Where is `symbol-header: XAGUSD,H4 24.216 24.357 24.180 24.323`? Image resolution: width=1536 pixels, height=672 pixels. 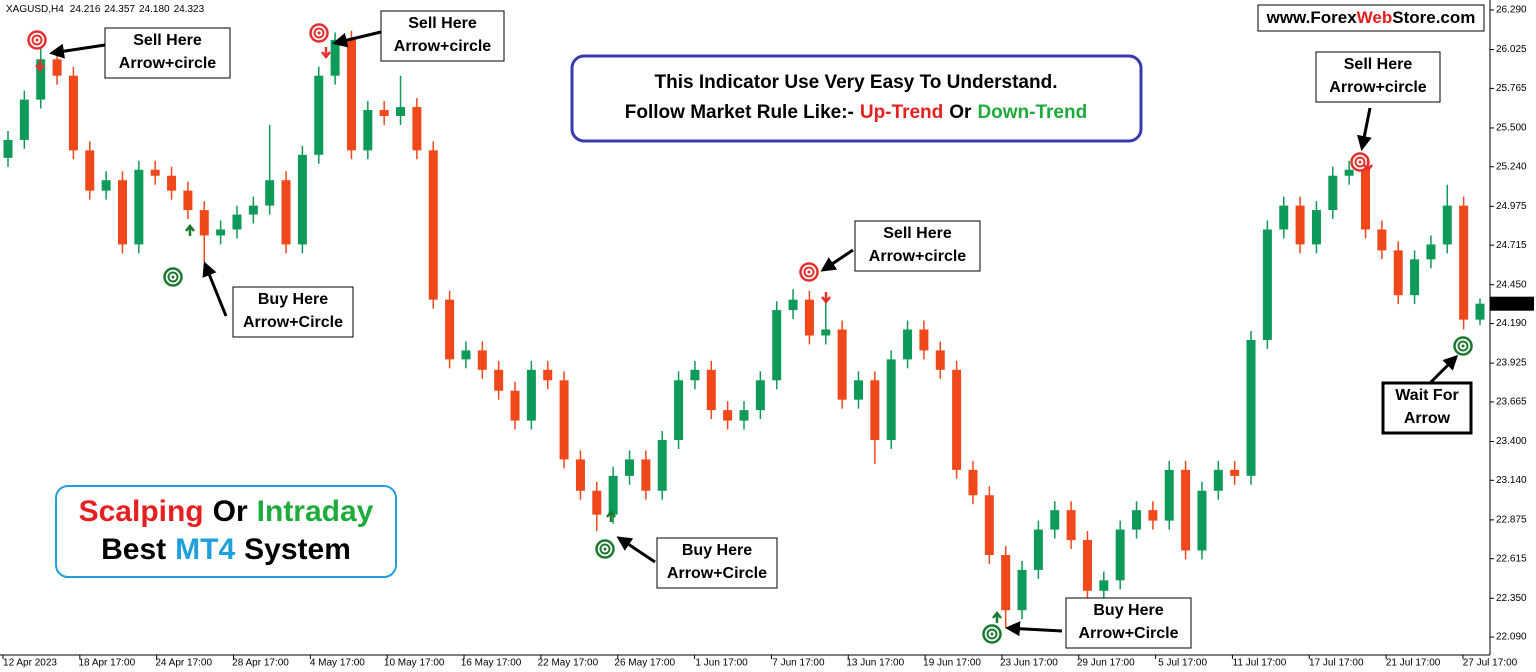
symbol-header: XAGUSD,H4 24.216 24.357 24.180 24.323 is located at coordinates (105, 9).